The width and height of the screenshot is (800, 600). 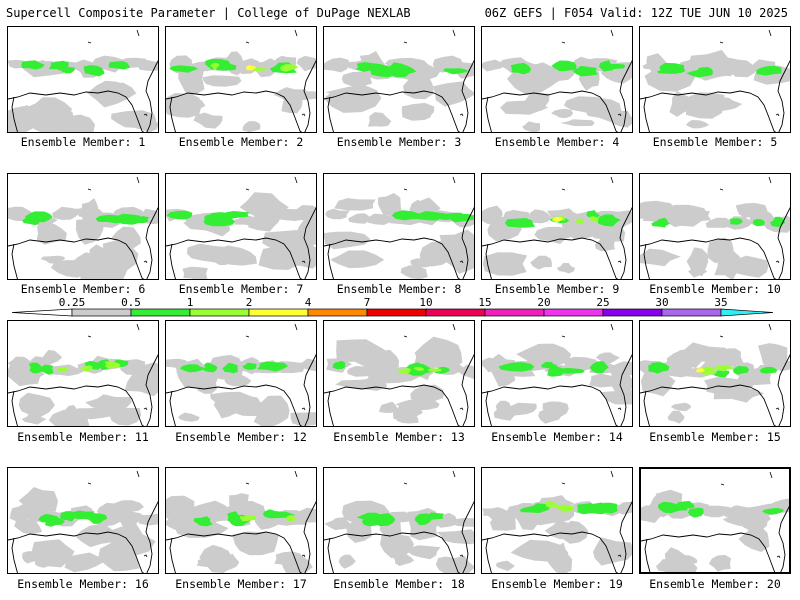 I want to click on ensemble-member-15-panel, so click(x=715, y=373).